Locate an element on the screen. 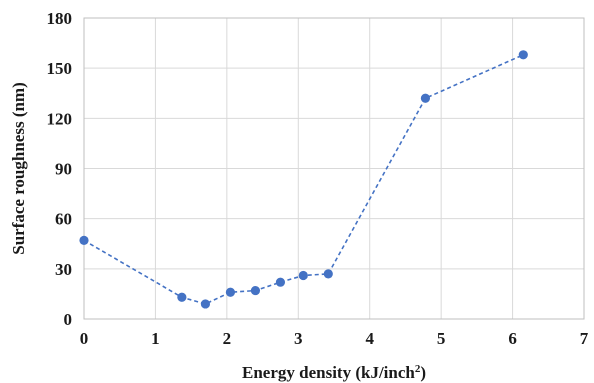  x-tick-label: 5 is located at coordinates (441, 338).